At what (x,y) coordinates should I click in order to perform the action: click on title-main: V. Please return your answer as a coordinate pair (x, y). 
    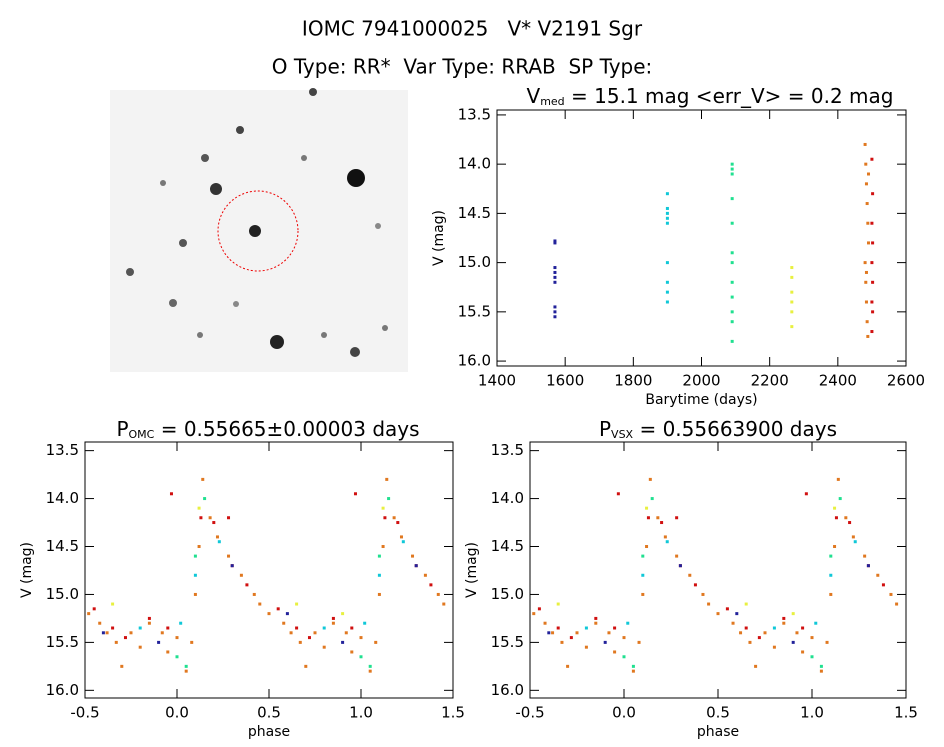
    Looking at the image, I should click on (534, 96).